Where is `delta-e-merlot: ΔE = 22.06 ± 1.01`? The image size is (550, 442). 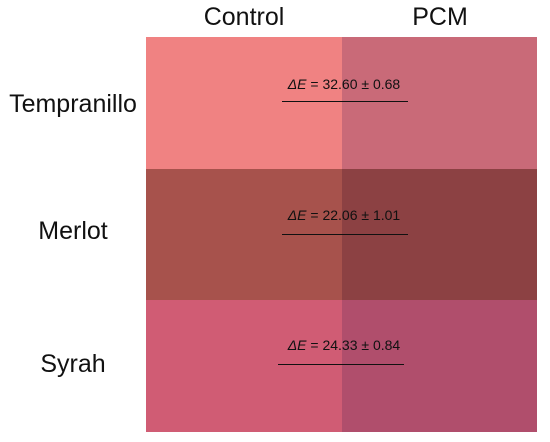
delta-e-merlot: ΔE = 22.06 ± 1.01 is located at coordinates (344, 215).